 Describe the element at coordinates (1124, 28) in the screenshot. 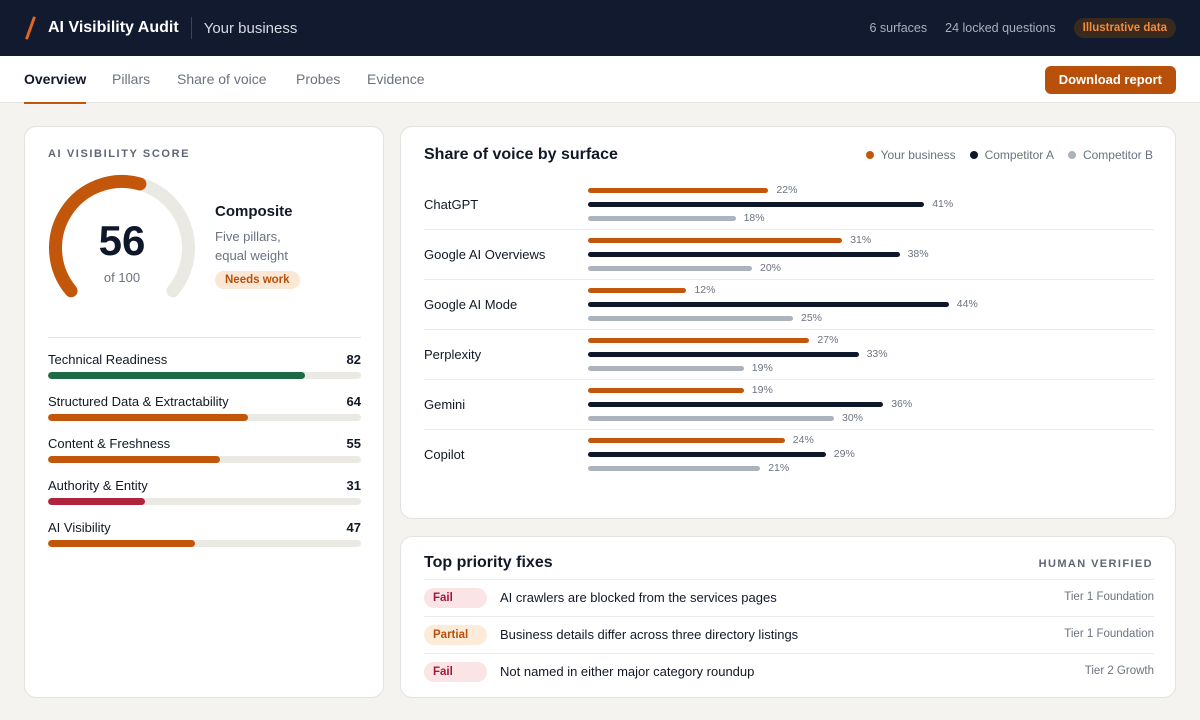

I see `illustrative-data-badge: Illustrative data` at that location.